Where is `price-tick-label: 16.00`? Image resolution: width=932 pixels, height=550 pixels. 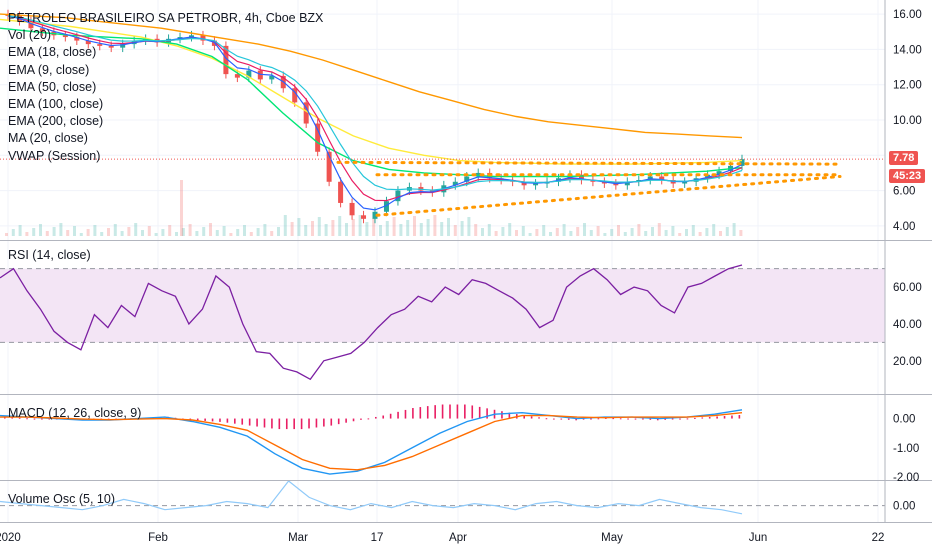 price-tick-label: 16.00 is located at coordinates (907, 15).